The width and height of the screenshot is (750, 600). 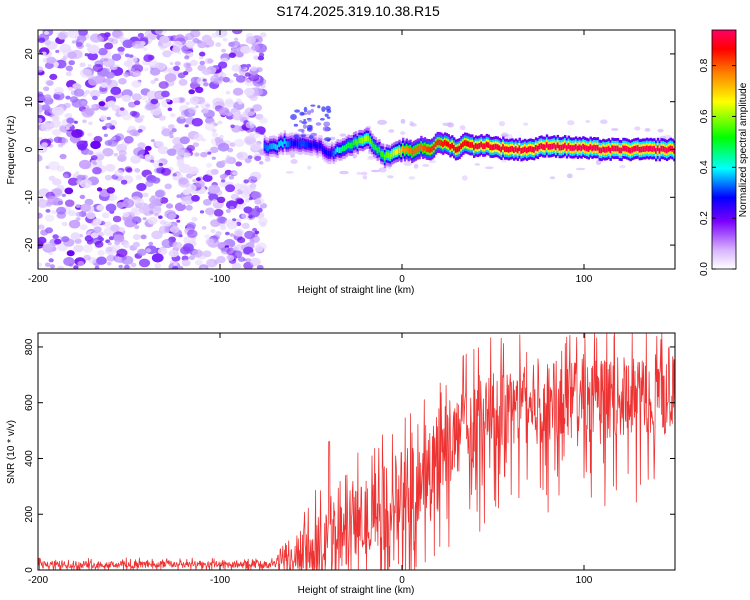 What do you see at coordinates (704, 167) in the screenshot?
I see `colorbar-tick-label: 0.4` at bounding box center [704, 167].